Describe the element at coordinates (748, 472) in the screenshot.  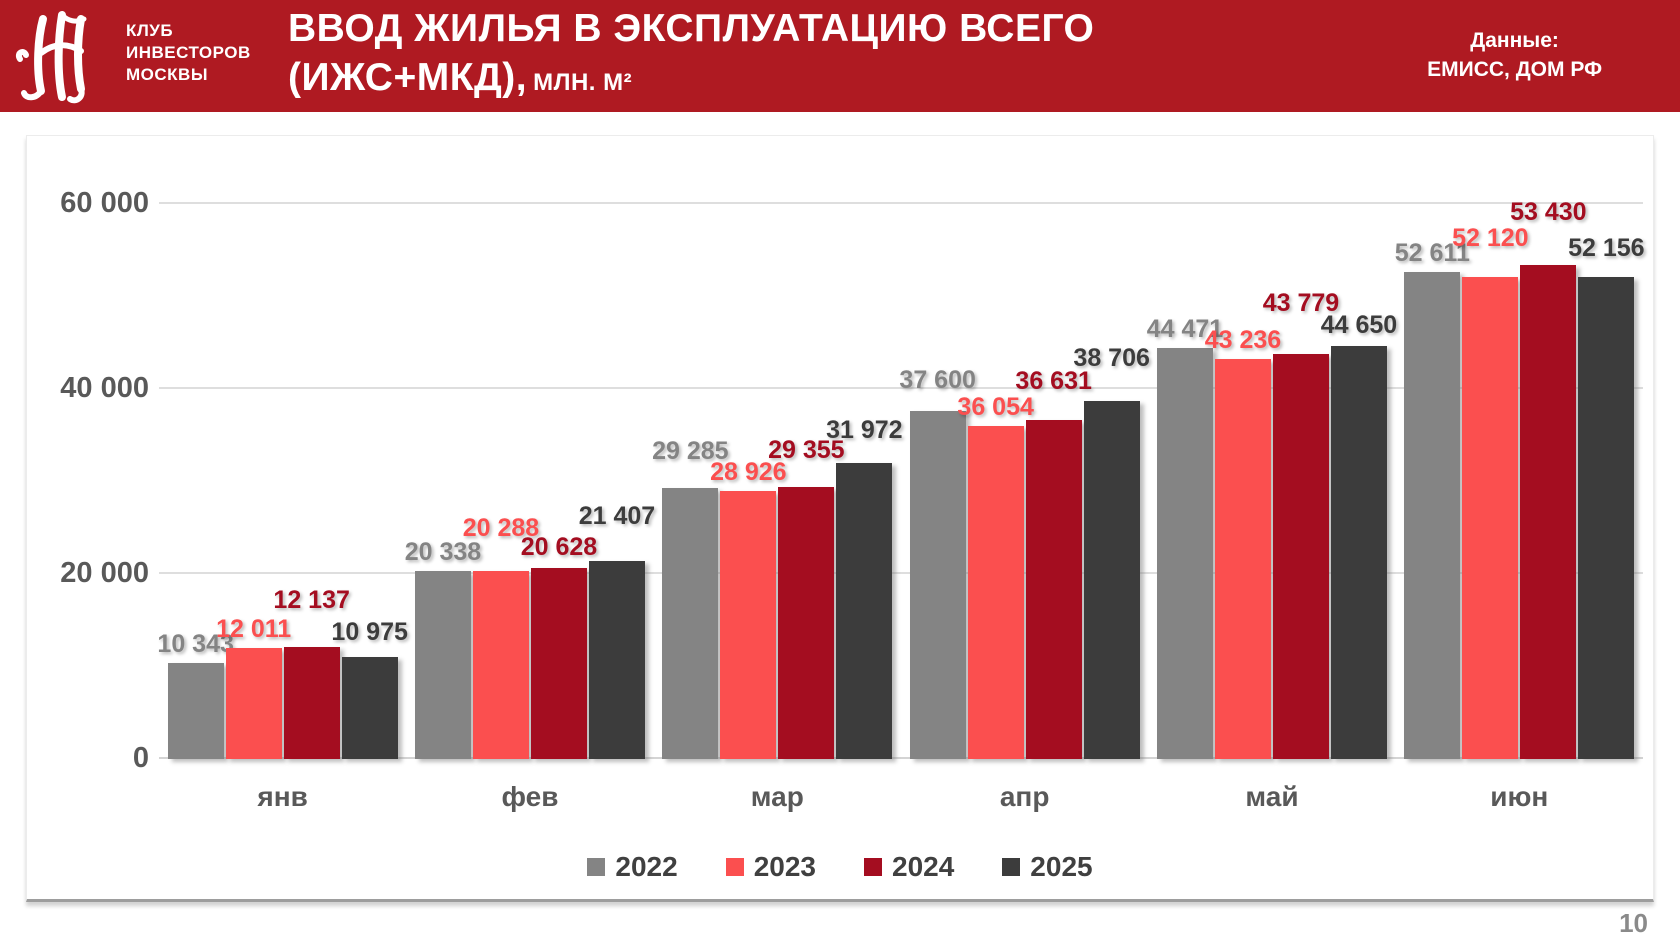
I see `data-label-2023-мар: 28 926` at that location.